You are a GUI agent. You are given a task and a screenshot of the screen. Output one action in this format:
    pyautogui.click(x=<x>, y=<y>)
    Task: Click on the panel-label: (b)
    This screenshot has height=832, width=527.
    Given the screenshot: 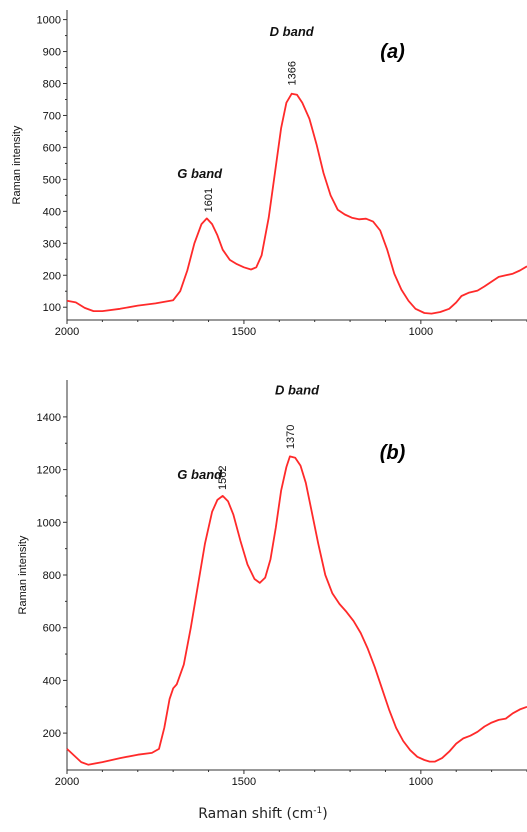 What is the action you would take?
    pyautogui.click(x=393, y=453)
    